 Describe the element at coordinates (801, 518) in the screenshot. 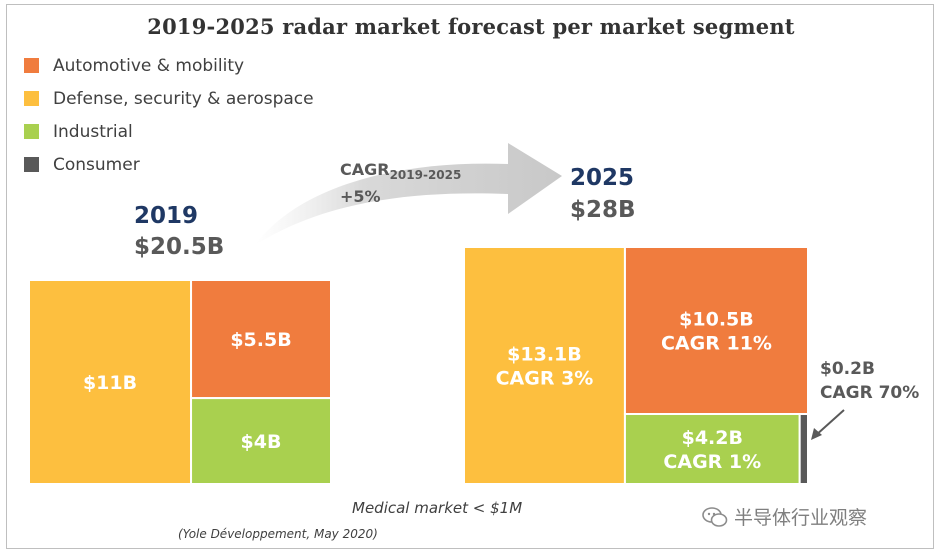

I see `watermark-text: 半导体行业观察` at that location.